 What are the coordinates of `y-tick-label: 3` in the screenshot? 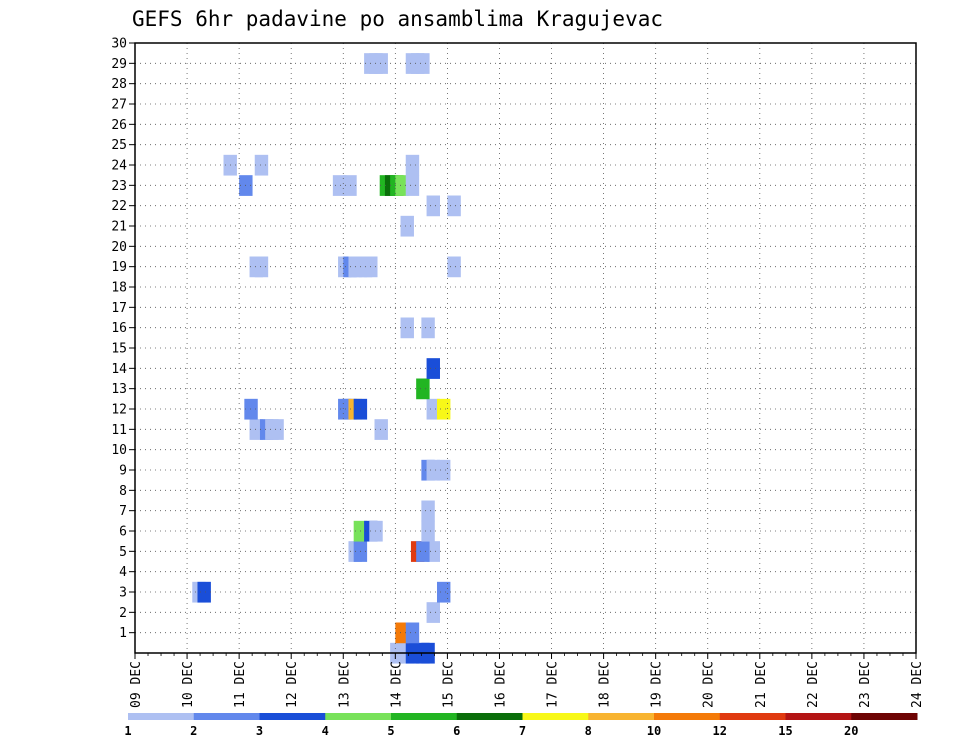 It's located at (123, 593).